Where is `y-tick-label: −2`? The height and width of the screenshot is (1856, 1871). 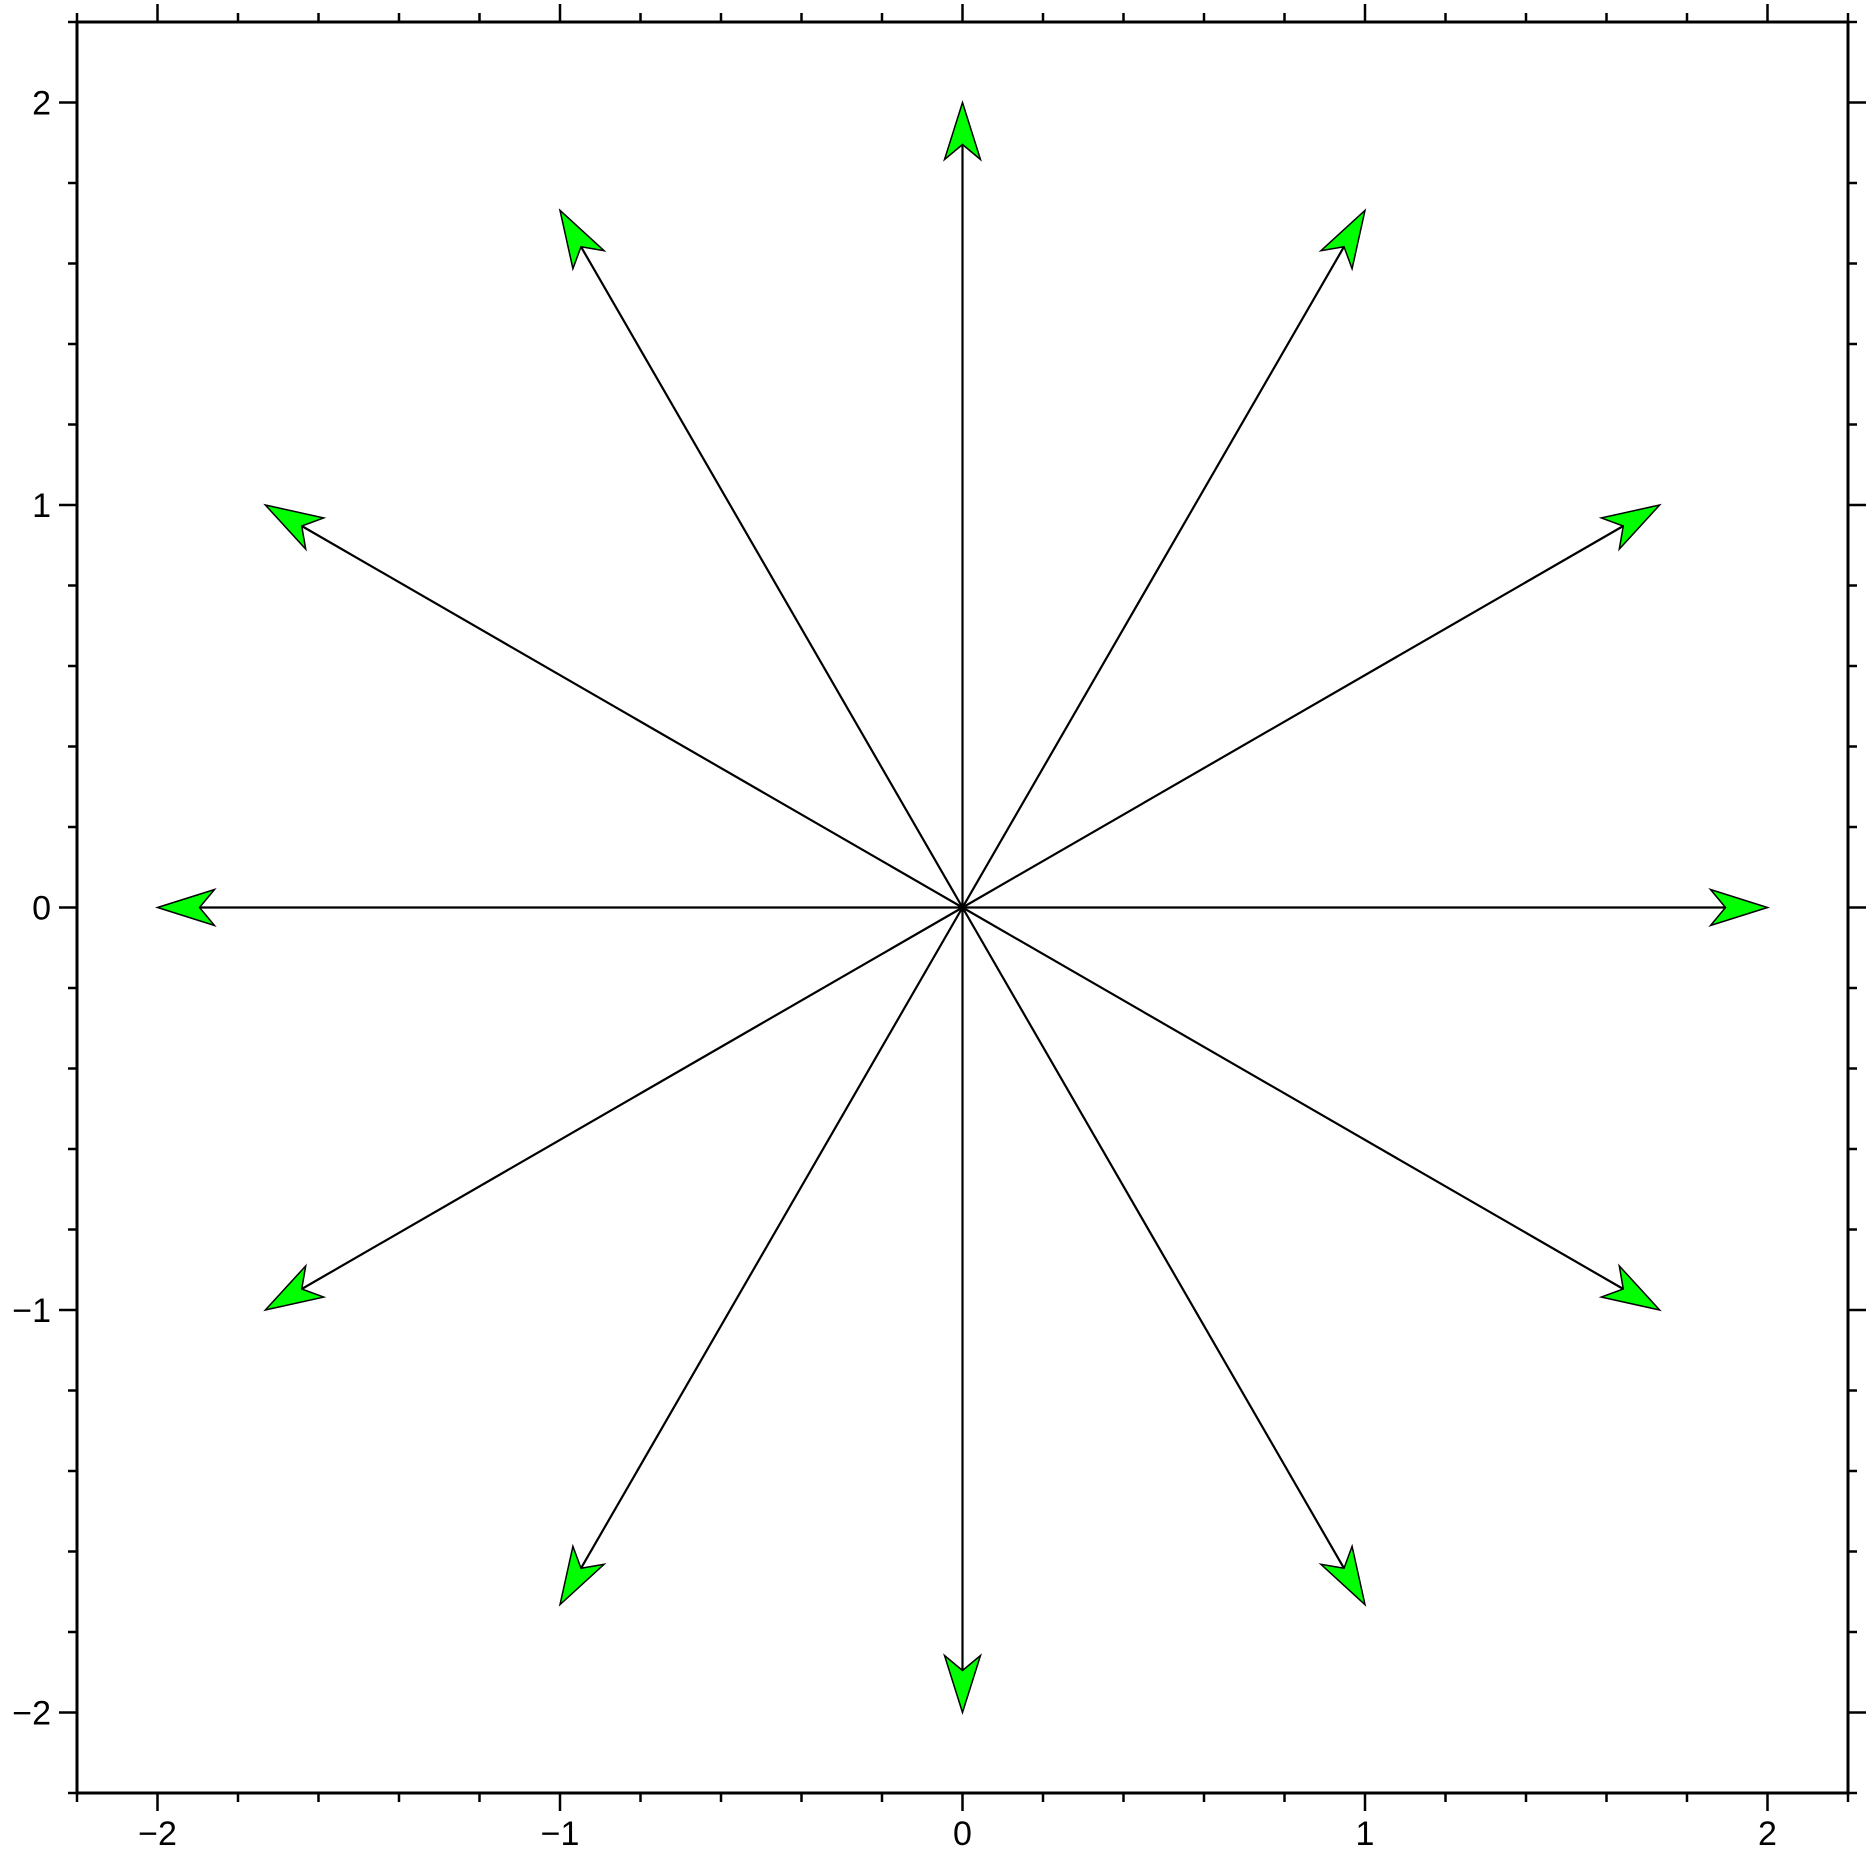 y-tick-label: −2 is located at coordinates (31, 1714).